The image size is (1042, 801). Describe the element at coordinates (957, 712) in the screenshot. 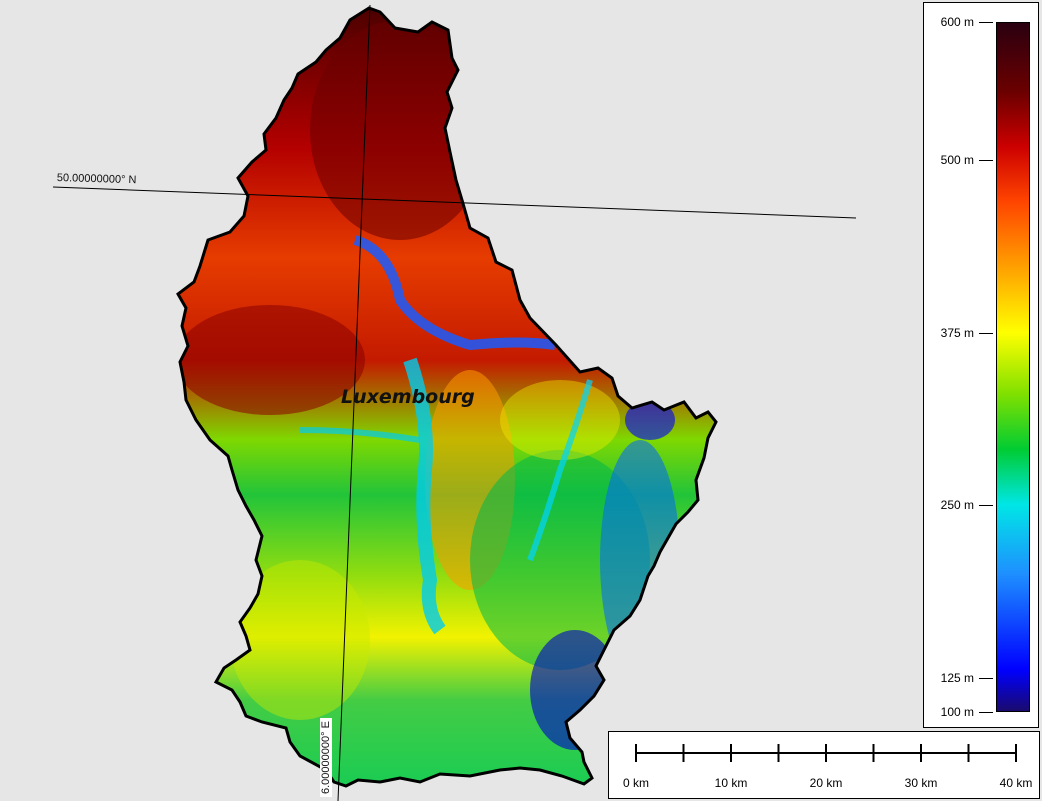

I see `legend-label: 100 m` at that location.